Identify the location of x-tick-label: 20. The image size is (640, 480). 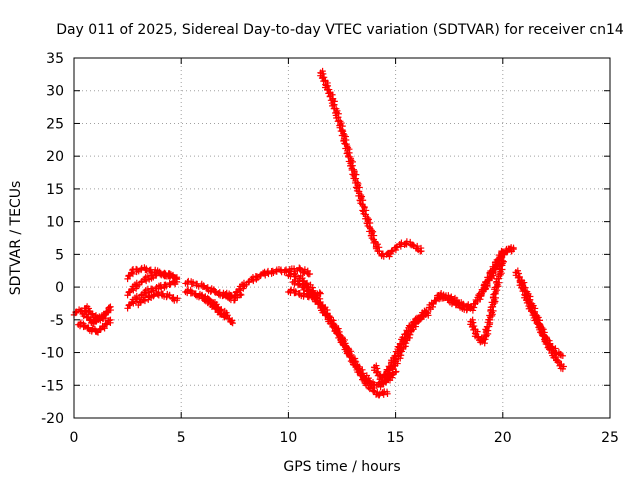
(503, 438).